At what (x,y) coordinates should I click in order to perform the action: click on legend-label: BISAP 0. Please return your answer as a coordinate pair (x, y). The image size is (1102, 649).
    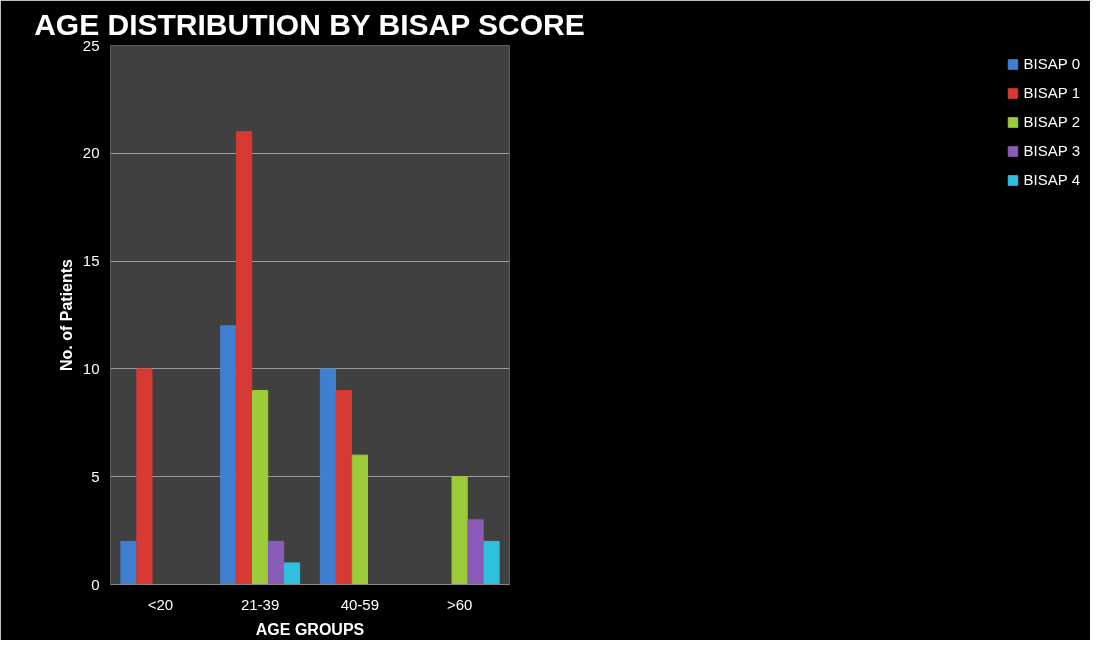
    Looking at the image, I should click on (1051, 63).